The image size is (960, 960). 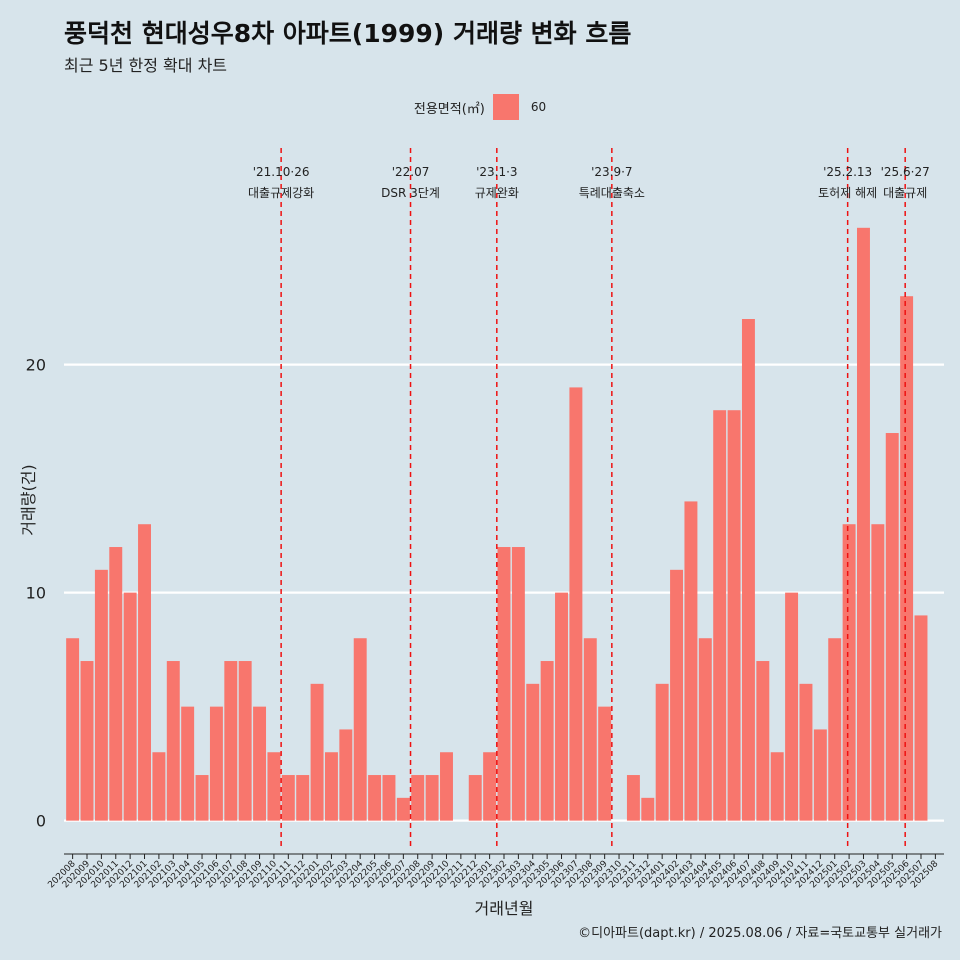 I want to click on event-date-label: '22.07, so click(x=411, y=172).